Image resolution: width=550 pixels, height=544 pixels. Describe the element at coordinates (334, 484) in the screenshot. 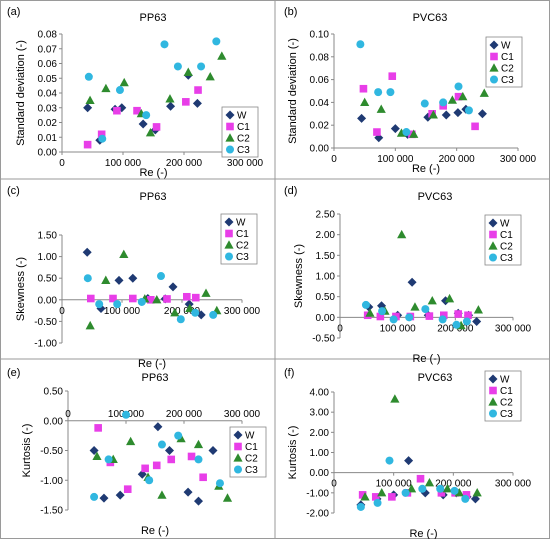

I see `x-tick-label: 0` at that location.